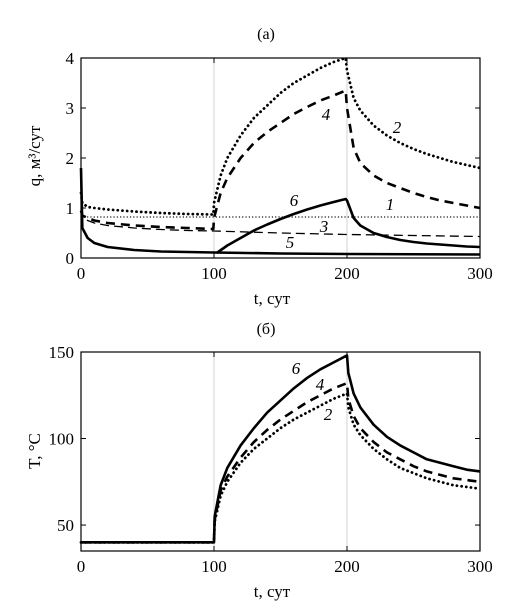 The image size is (525, 613). Describe the element at coordinates (272, 298) in the screenshot. I see `panel-a-x-axis-label: t, сут` at that location.